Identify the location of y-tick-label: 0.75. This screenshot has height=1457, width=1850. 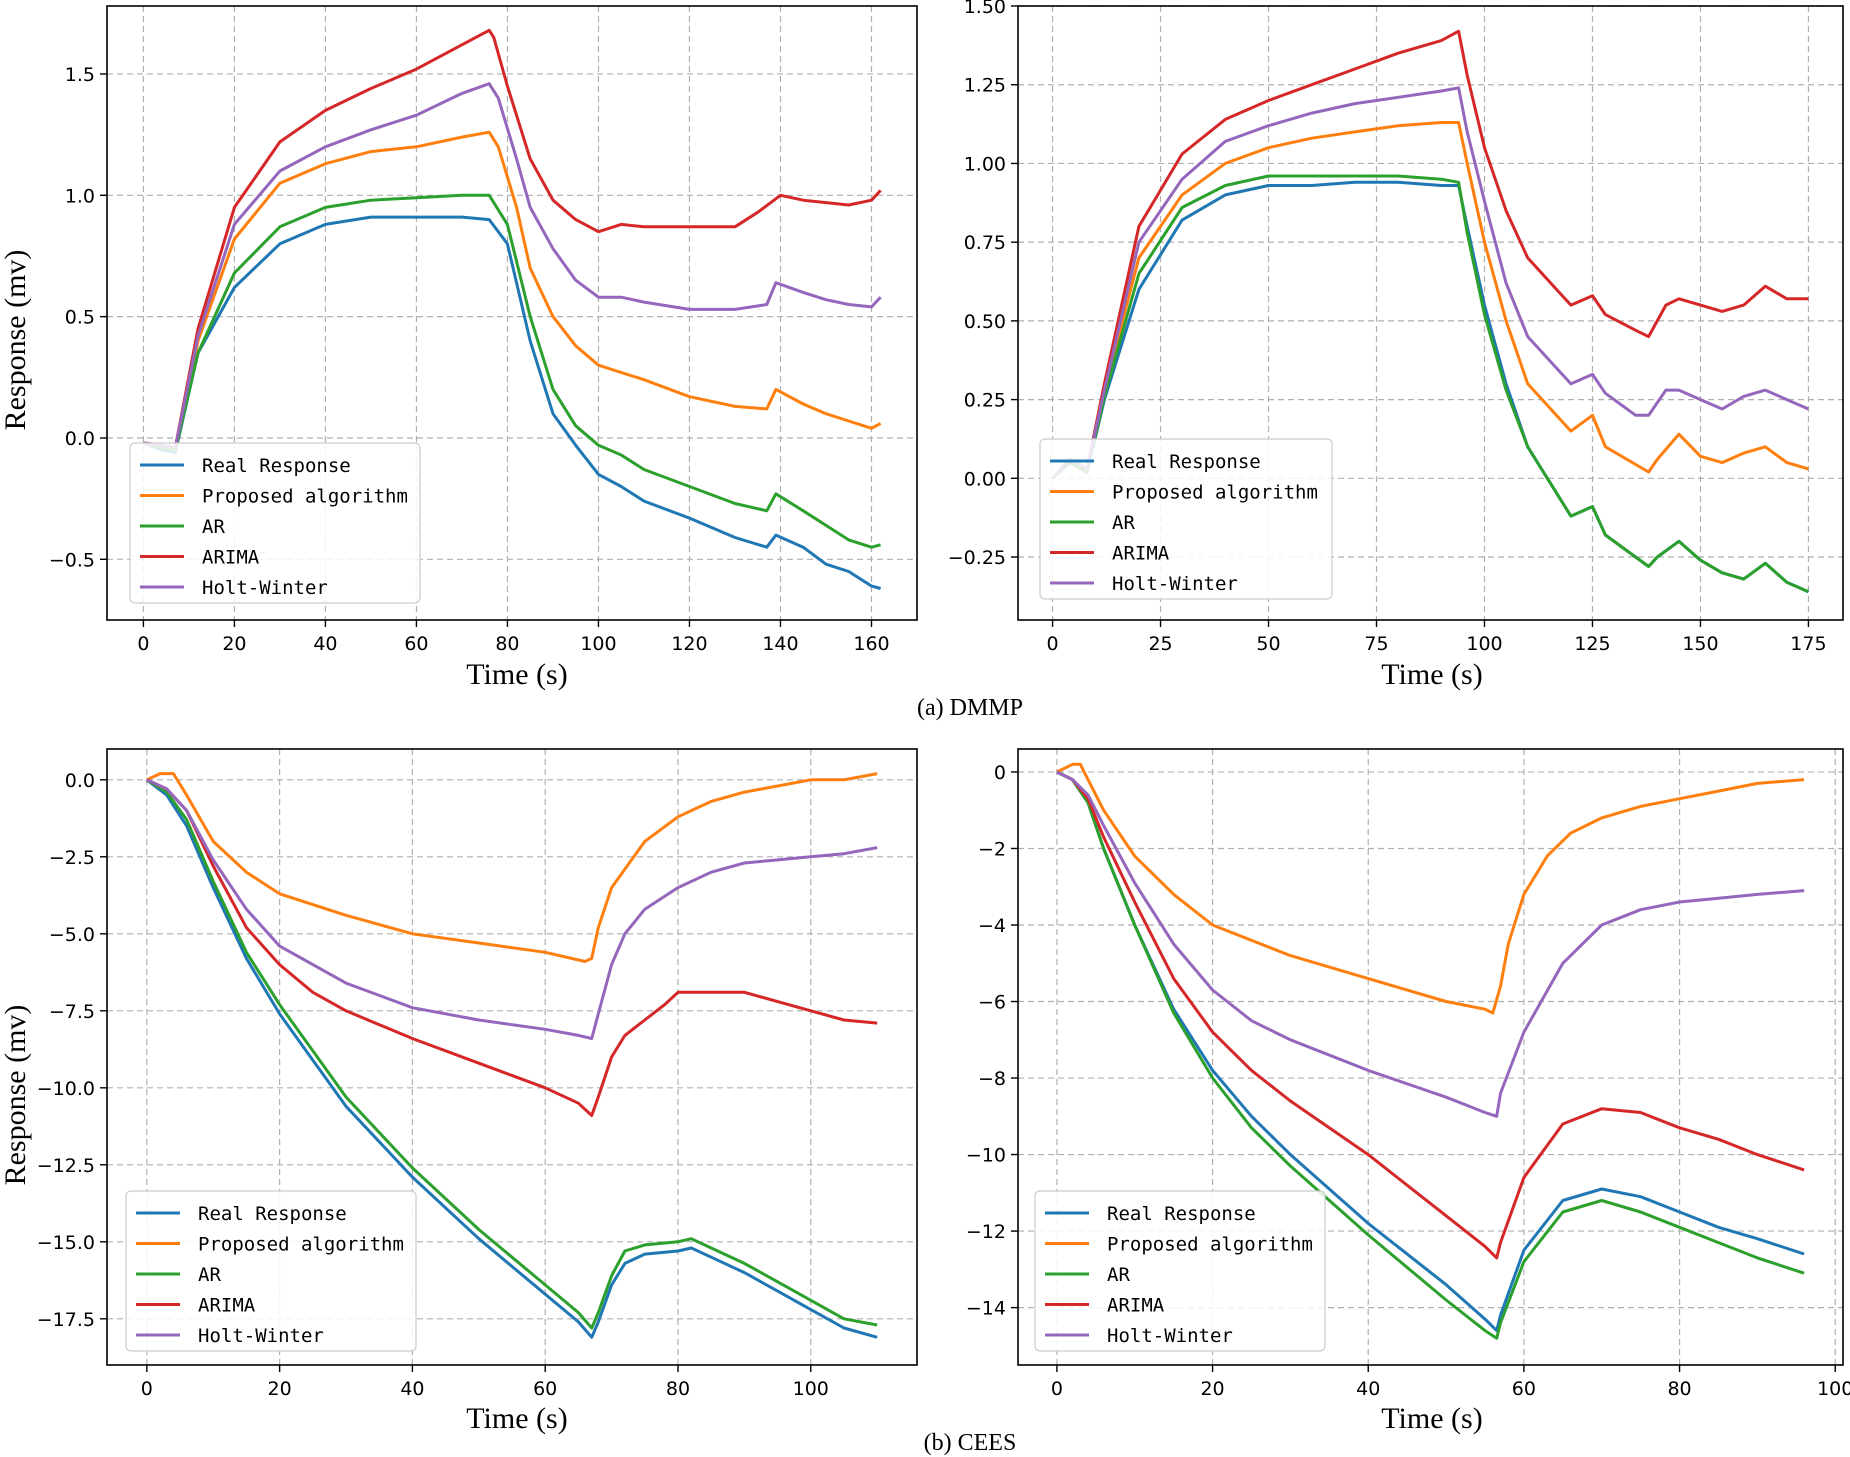
(985, 243).